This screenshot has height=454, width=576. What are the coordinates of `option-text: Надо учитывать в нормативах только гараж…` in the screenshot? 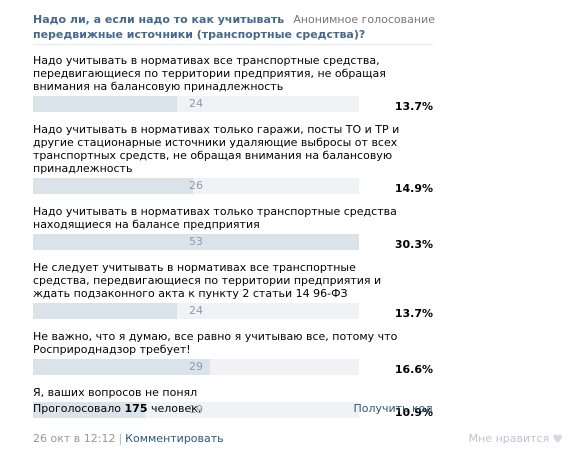 It's located at (216, 149).